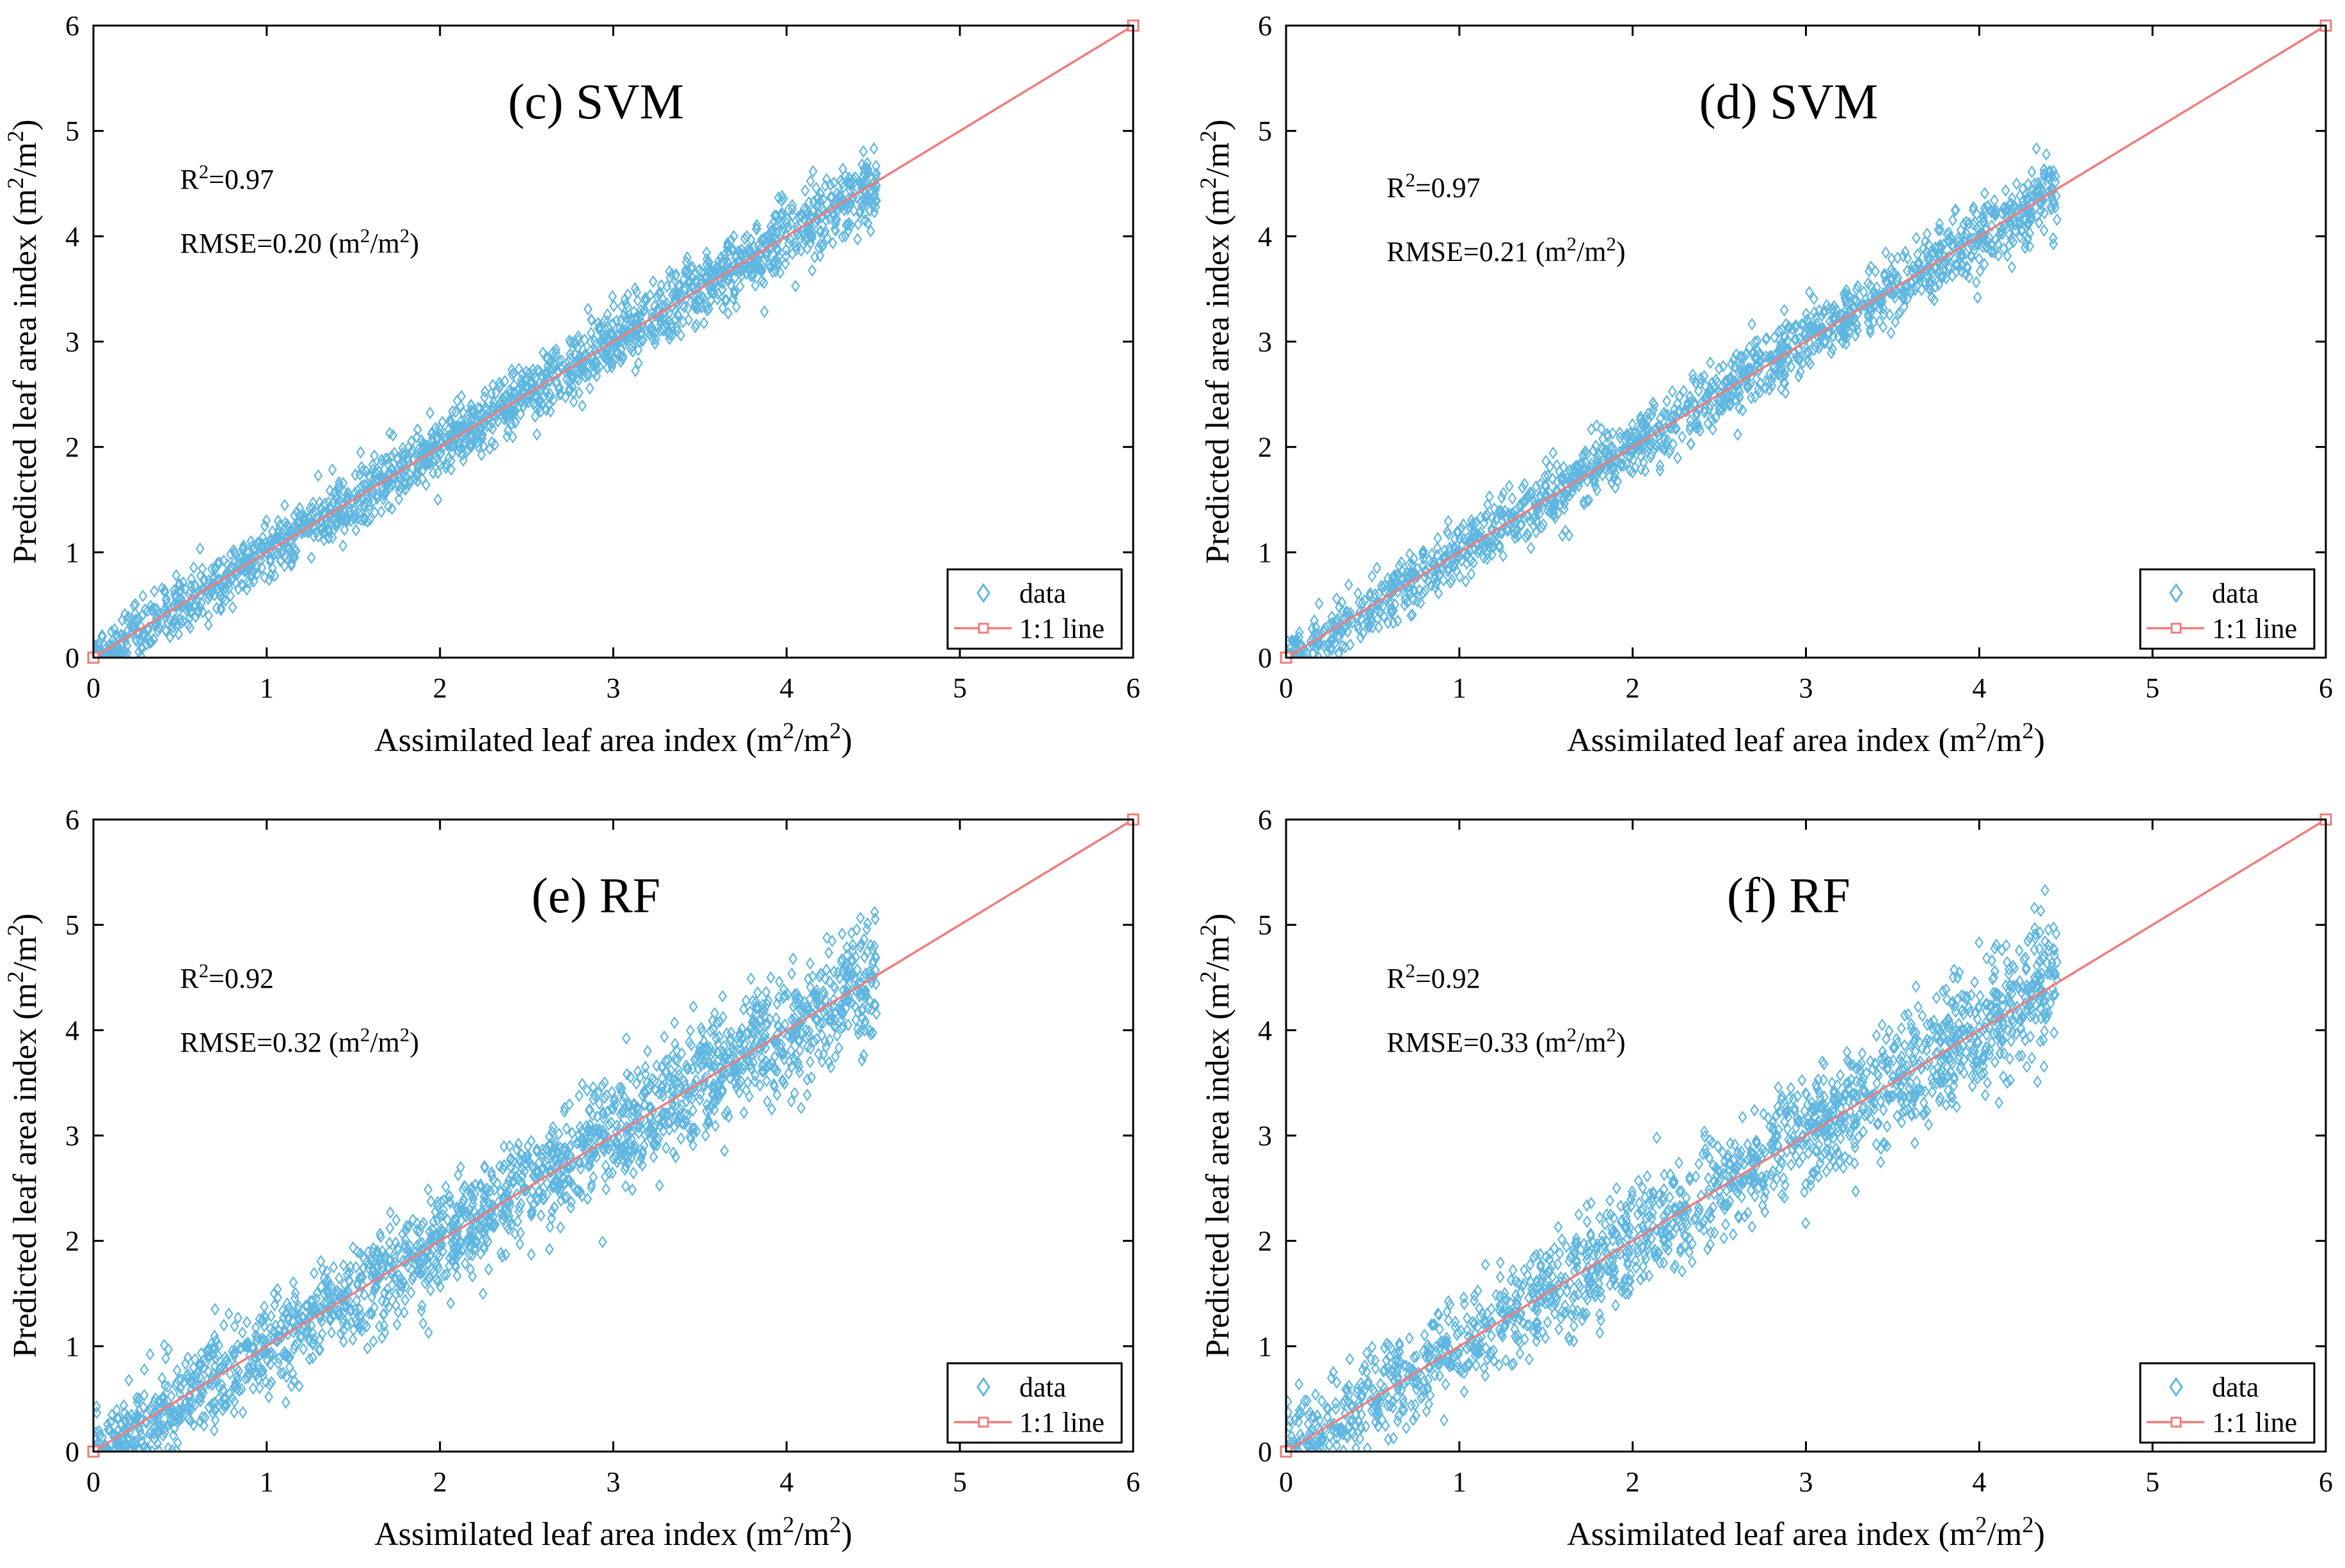 The height and width of the screenshot is (1568, 2345). I want to click on rmse-annotation: RMSE=0.21 (m2/m2), so click(1506, 250).